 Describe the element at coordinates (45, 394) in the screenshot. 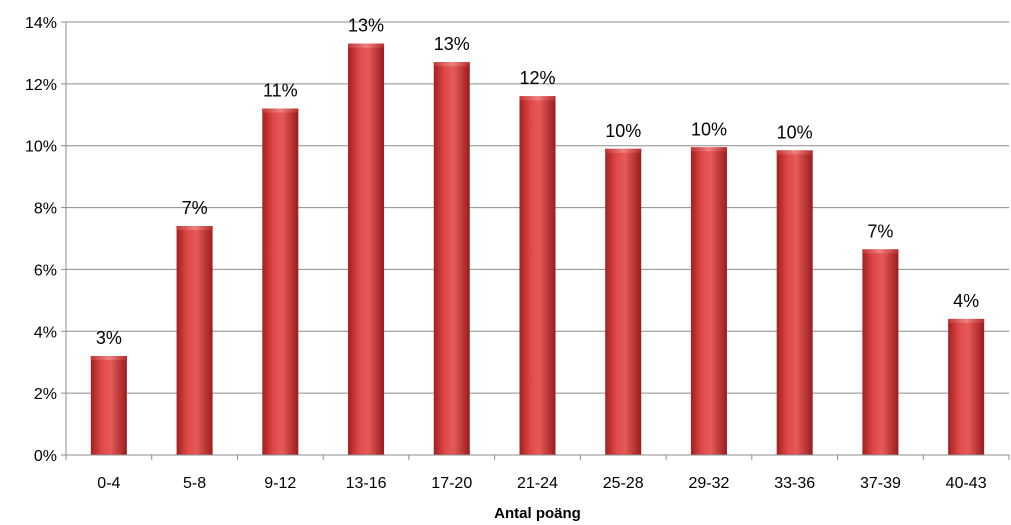

I see `y-tick-label: 2%` at that location.